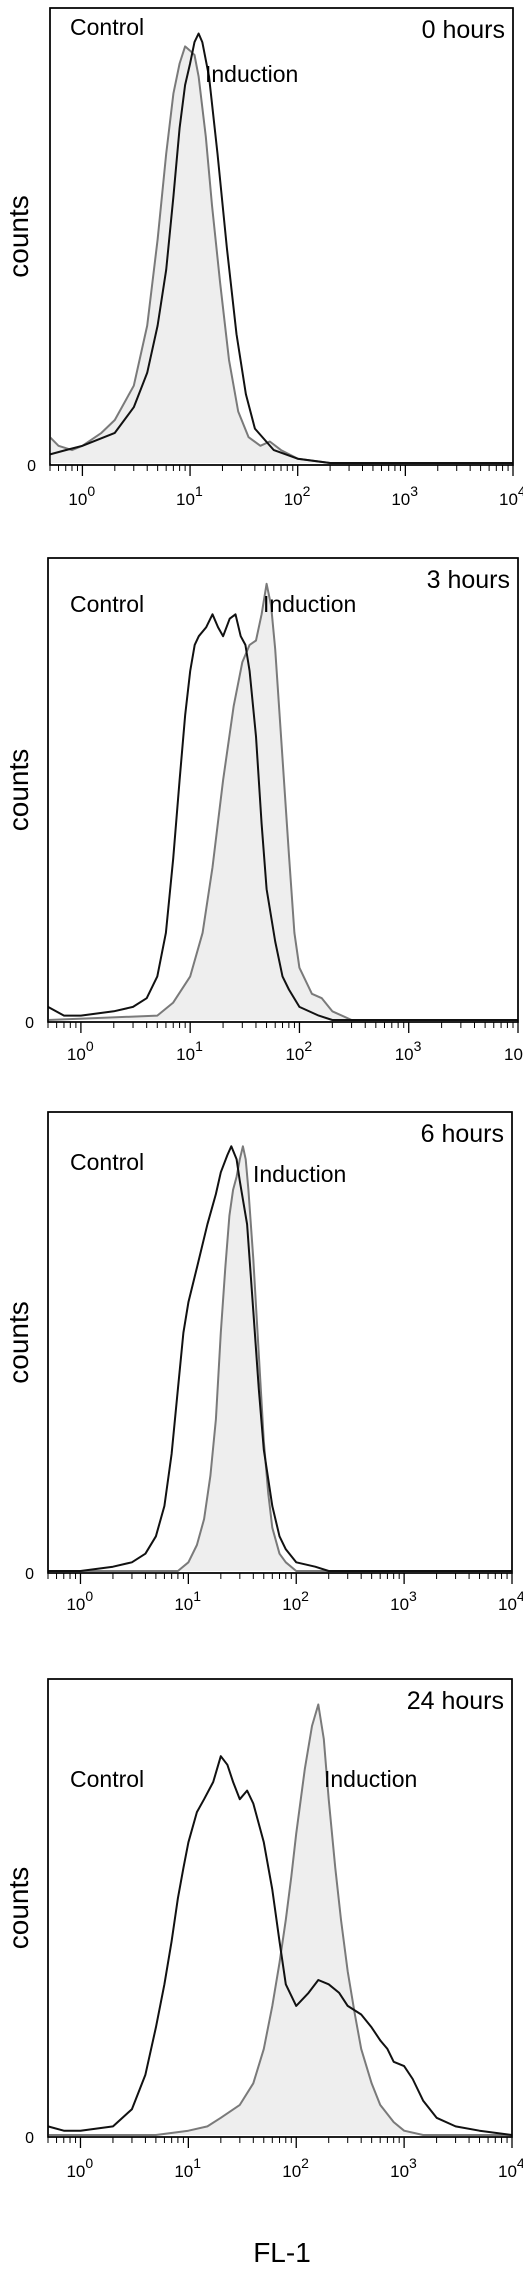 This screenshot has height=2286, width=523. Describe the element at coordinates (455, 1701) in the screenshot. I see `time-label: 24 hours` at that location.